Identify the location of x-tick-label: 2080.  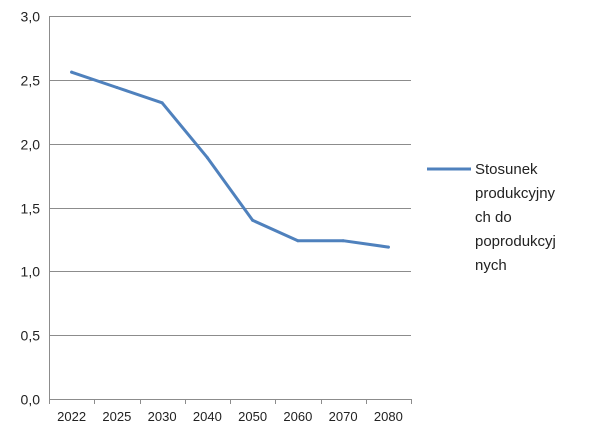
(388, 416).